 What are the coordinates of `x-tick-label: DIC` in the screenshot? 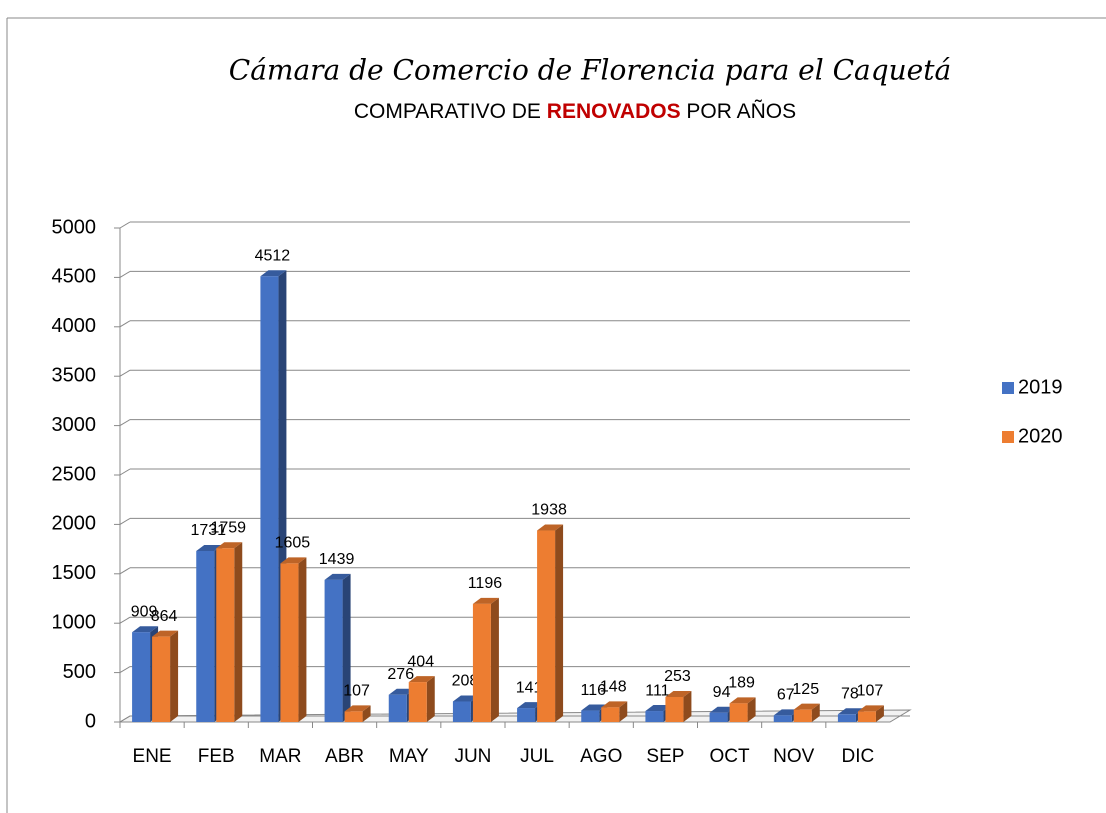 It's located at (858, 756).